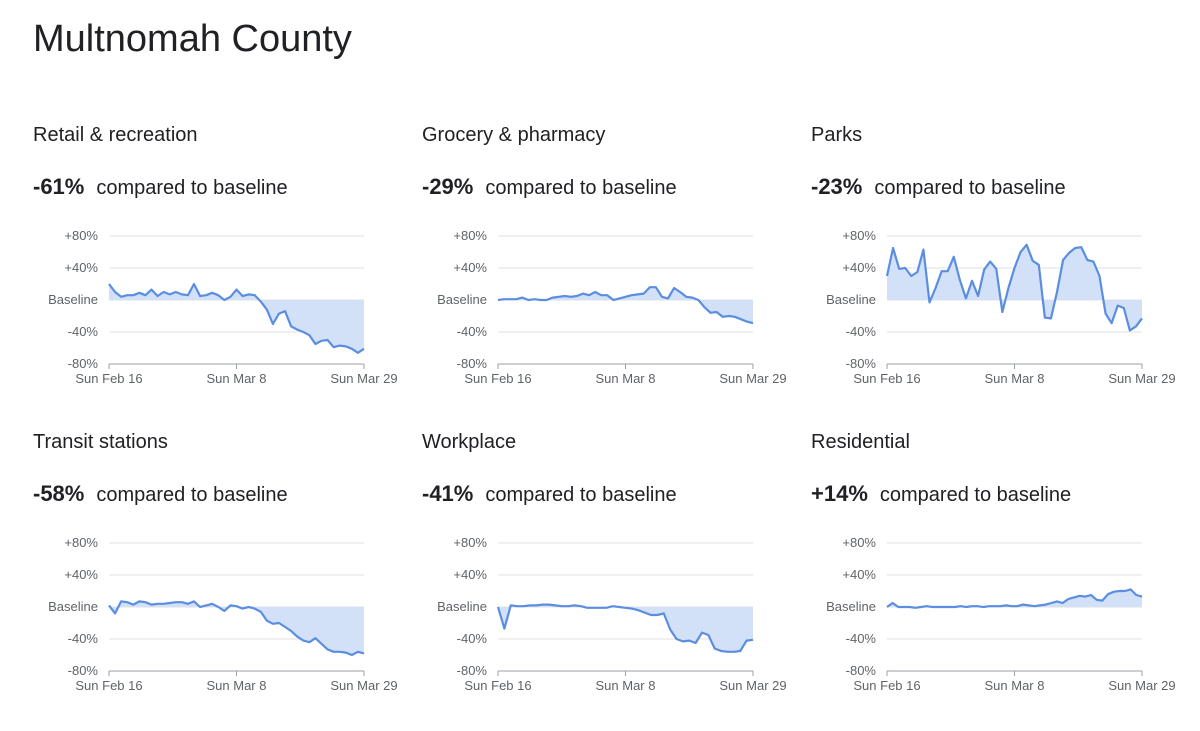 This screenshot has height=731, width=1200. Describe the element at coordinates (837, 186) in the screenshot. I see `percent-value: -23%` at that location.